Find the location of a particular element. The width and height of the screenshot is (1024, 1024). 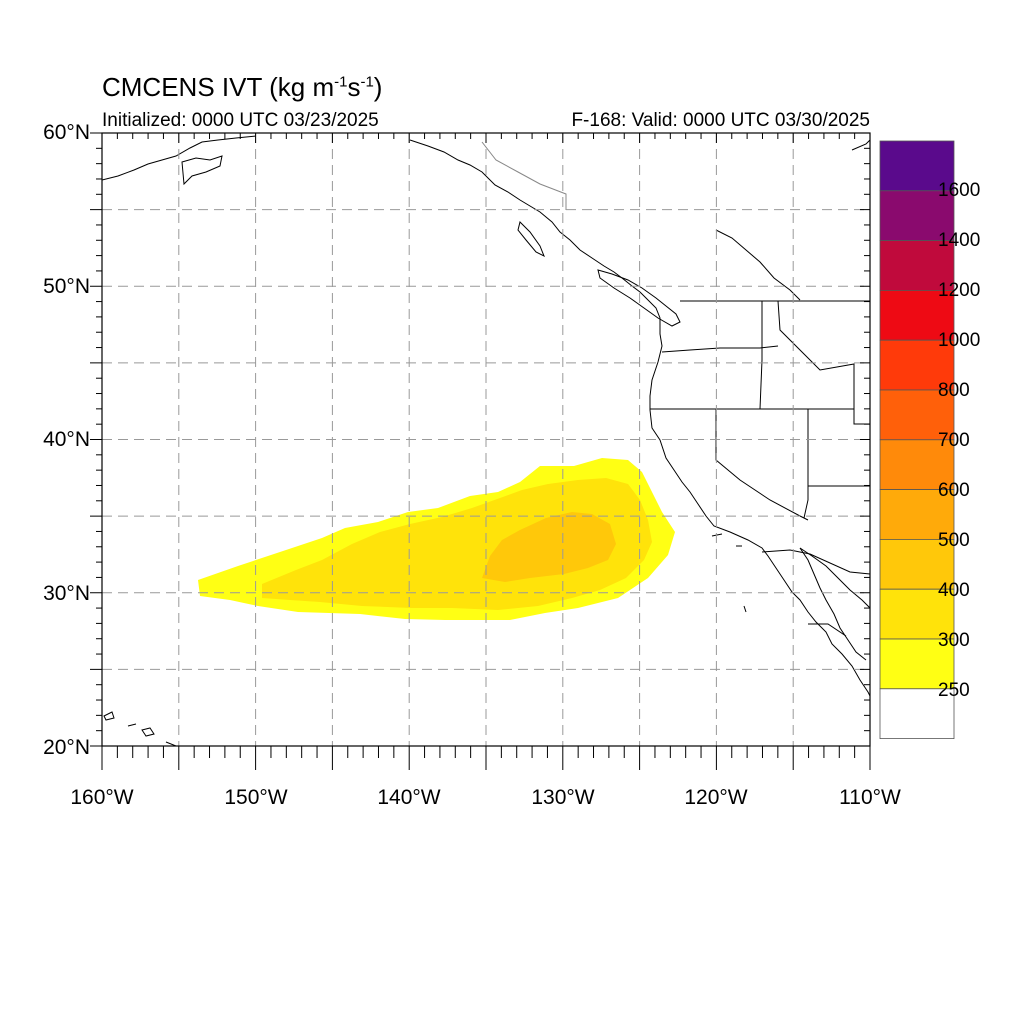

british-columbia-interior is located at coordinates (758, 265).